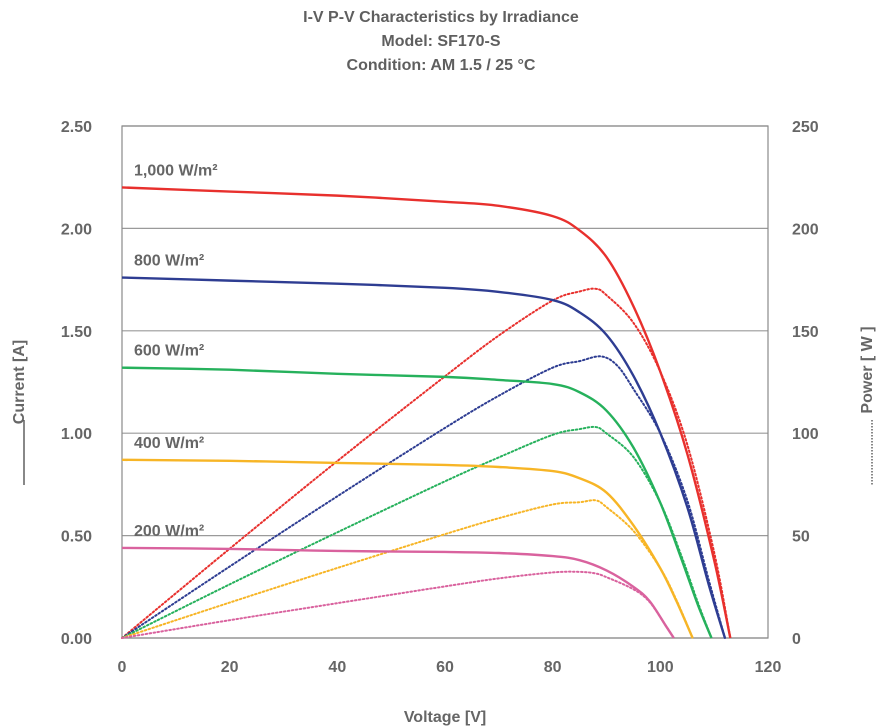 The height and width of the screenshot is (728, 882). Describe the element at coordinates (76, 229) in the screenshot. I see `y-left-tick-label-4: 2.00` at that location.